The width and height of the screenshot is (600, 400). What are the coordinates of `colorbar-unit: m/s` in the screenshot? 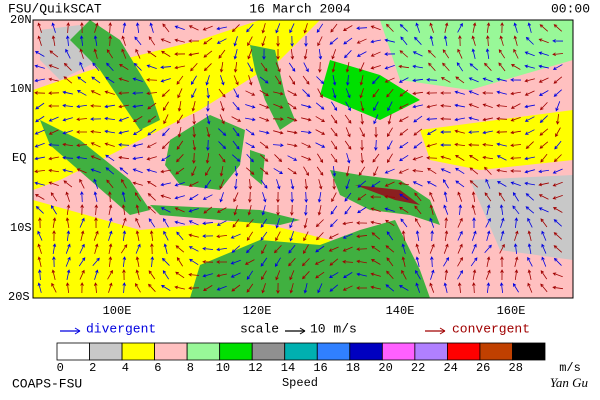 It's located at (570, 368).